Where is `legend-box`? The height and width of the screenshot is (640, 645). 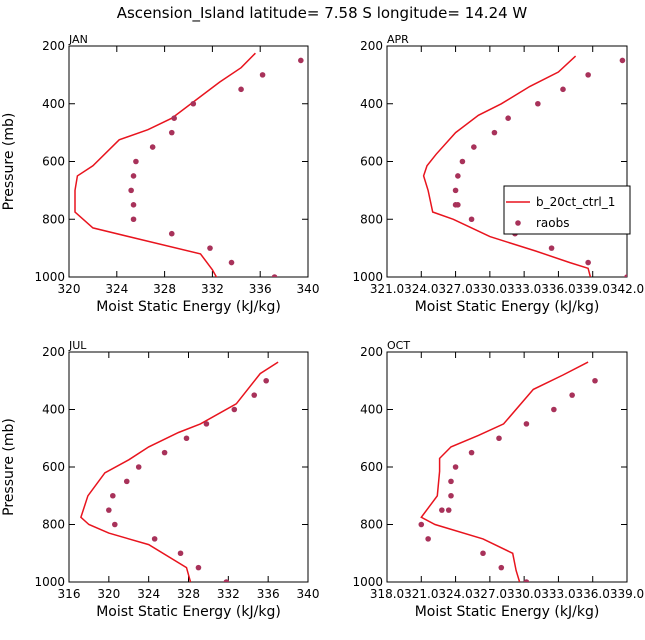 legend-box is located at coordinates (567, 210).